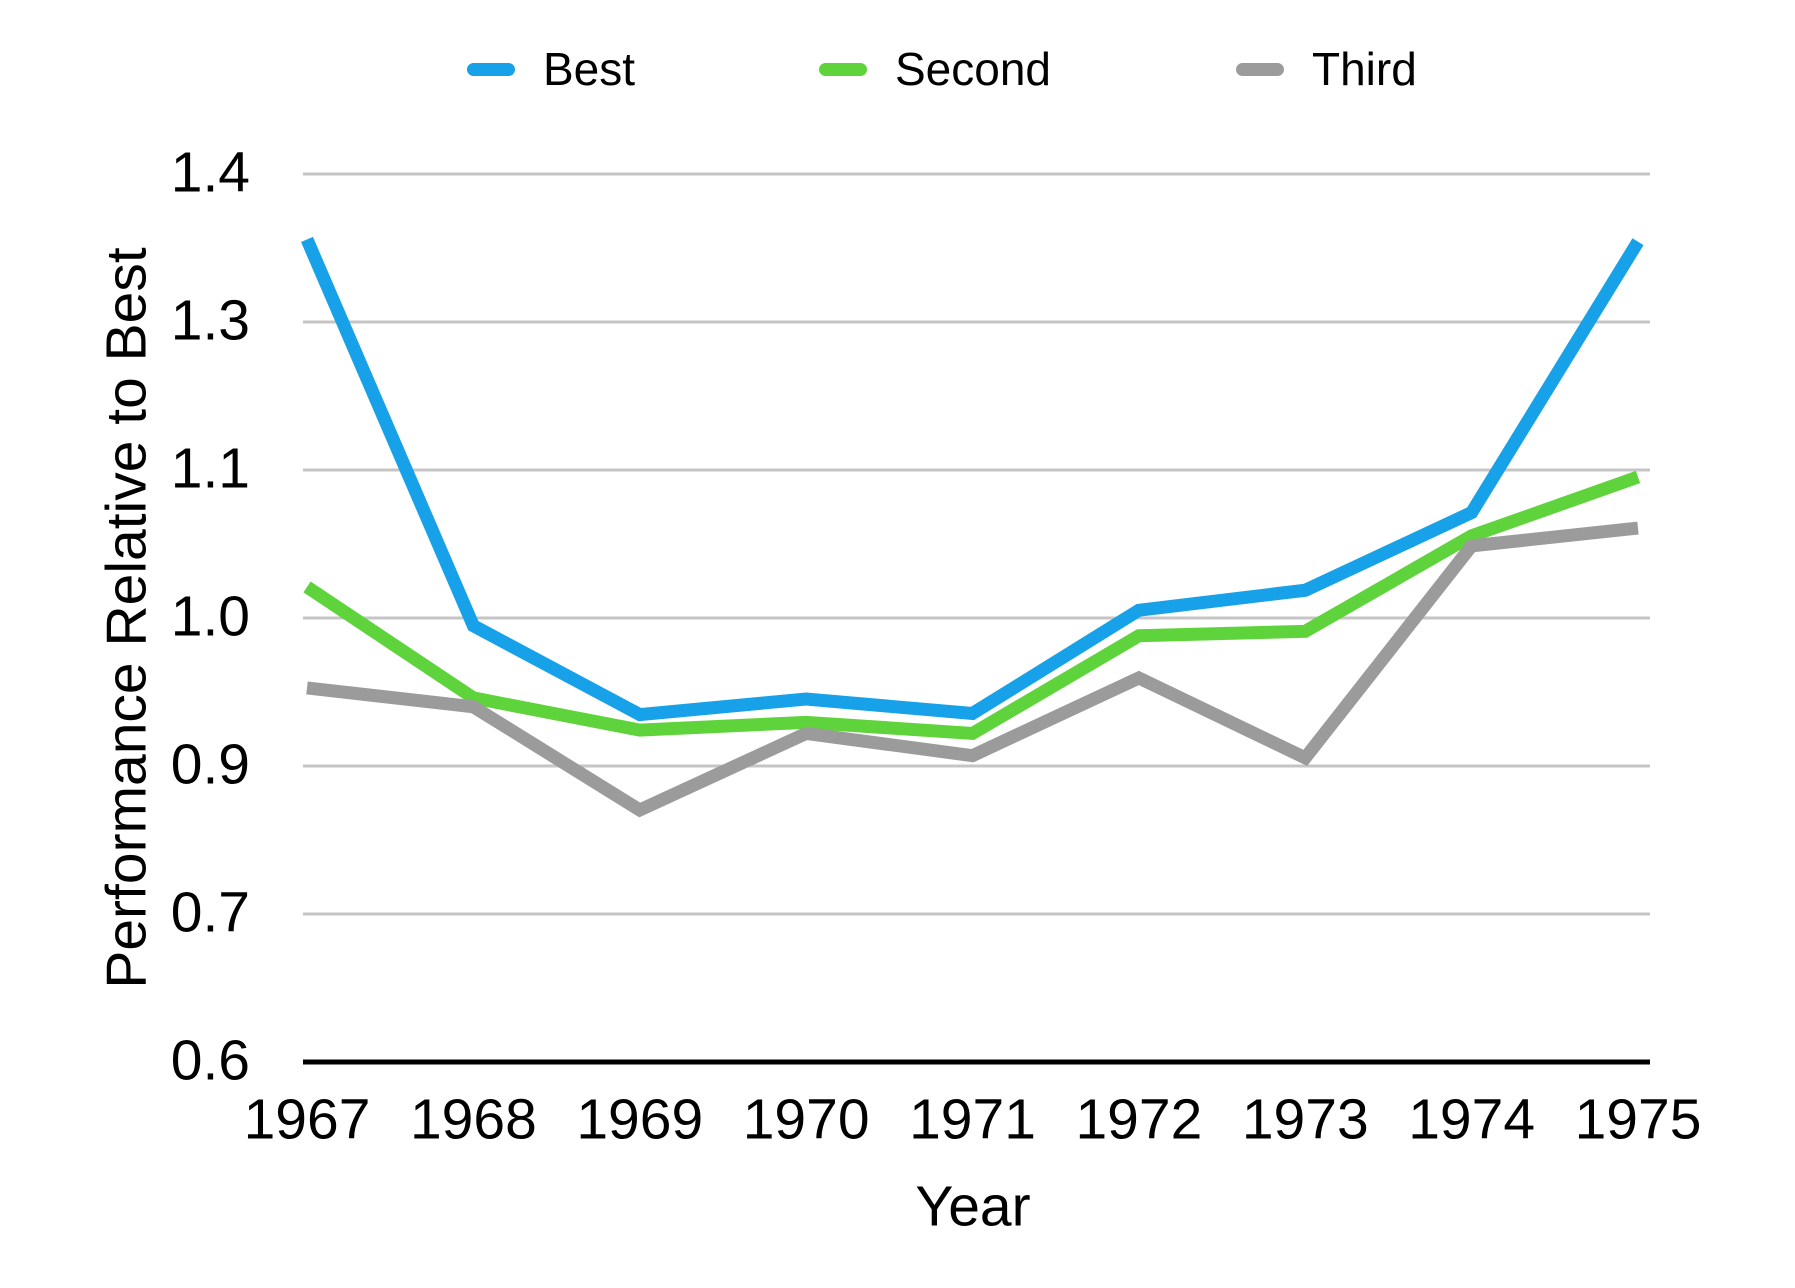 This screenshot has width=1795, height=1288. Describe the element at coordinates (491, 69) in the screenshot. I see `legend-swatch-best` at that location.